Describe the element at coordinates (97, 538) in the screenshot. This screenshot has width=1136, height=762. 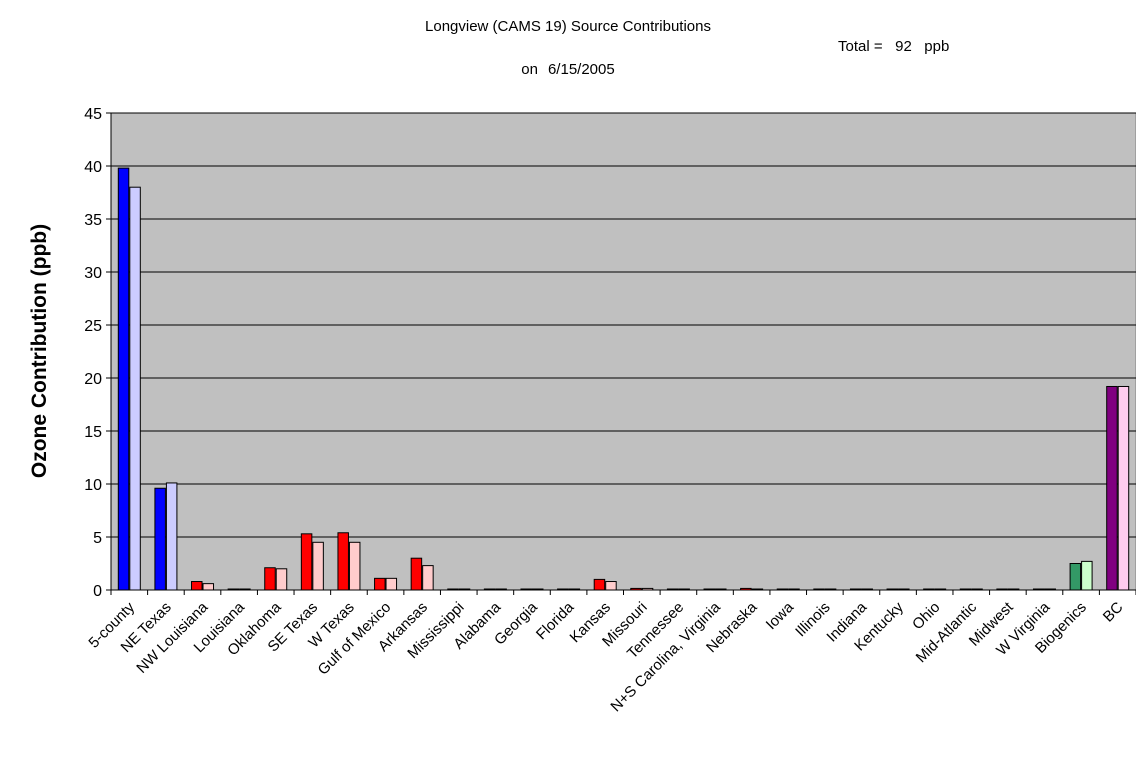
I see `y-tick-label: 5` at that location.